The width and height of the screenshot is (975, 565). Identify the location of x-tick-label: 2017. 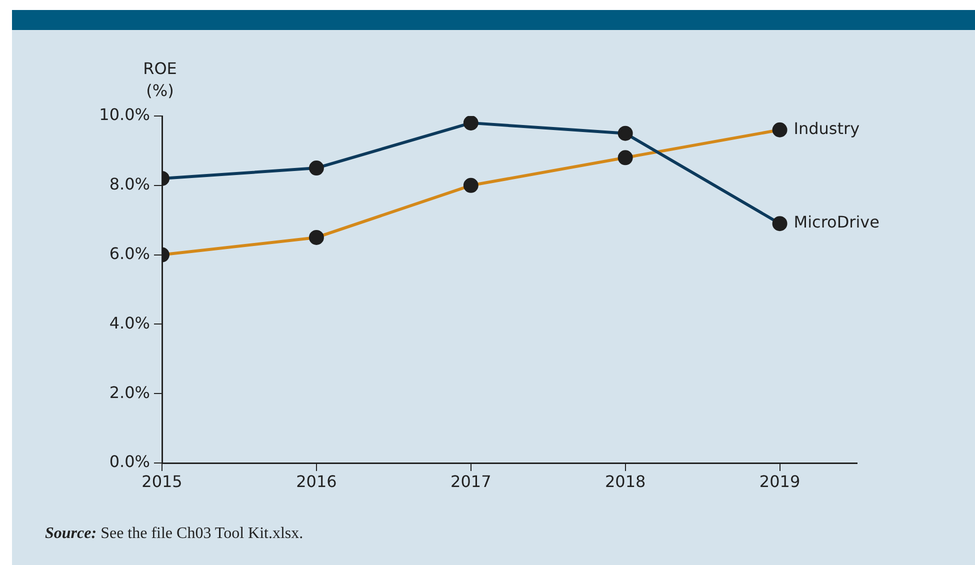
(471, 481).